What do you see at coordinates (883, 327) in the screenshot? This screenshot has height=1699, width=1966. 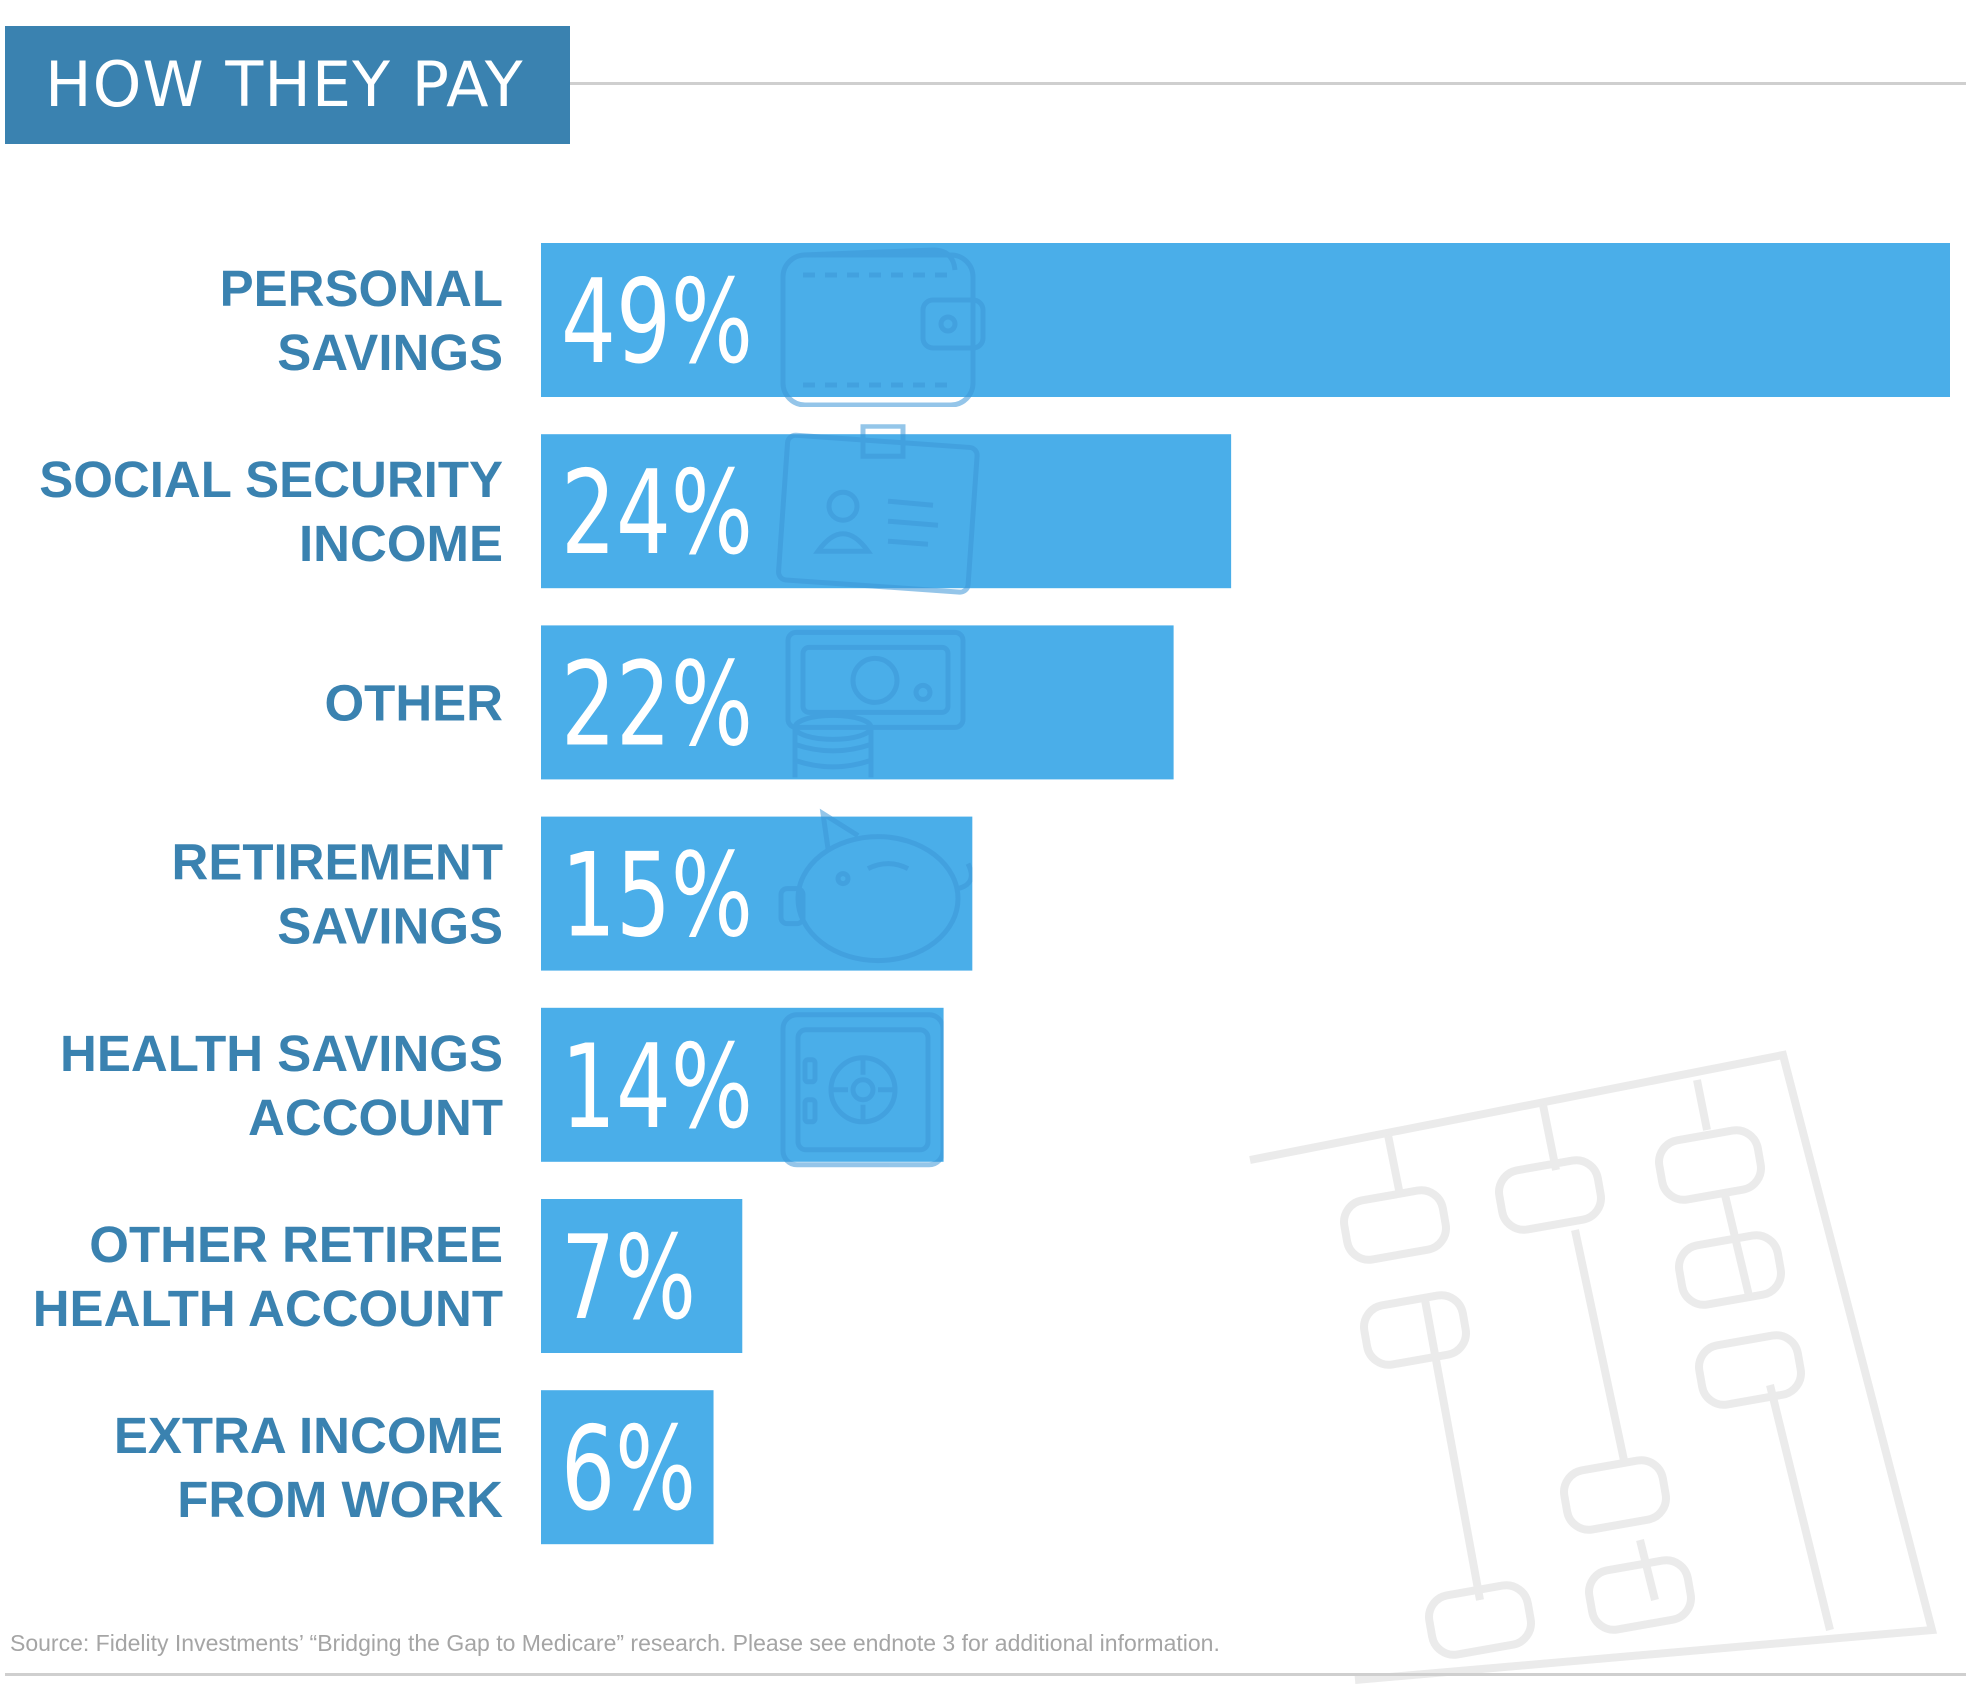 I see `wallet-icon` at bounding box center [883, 327].